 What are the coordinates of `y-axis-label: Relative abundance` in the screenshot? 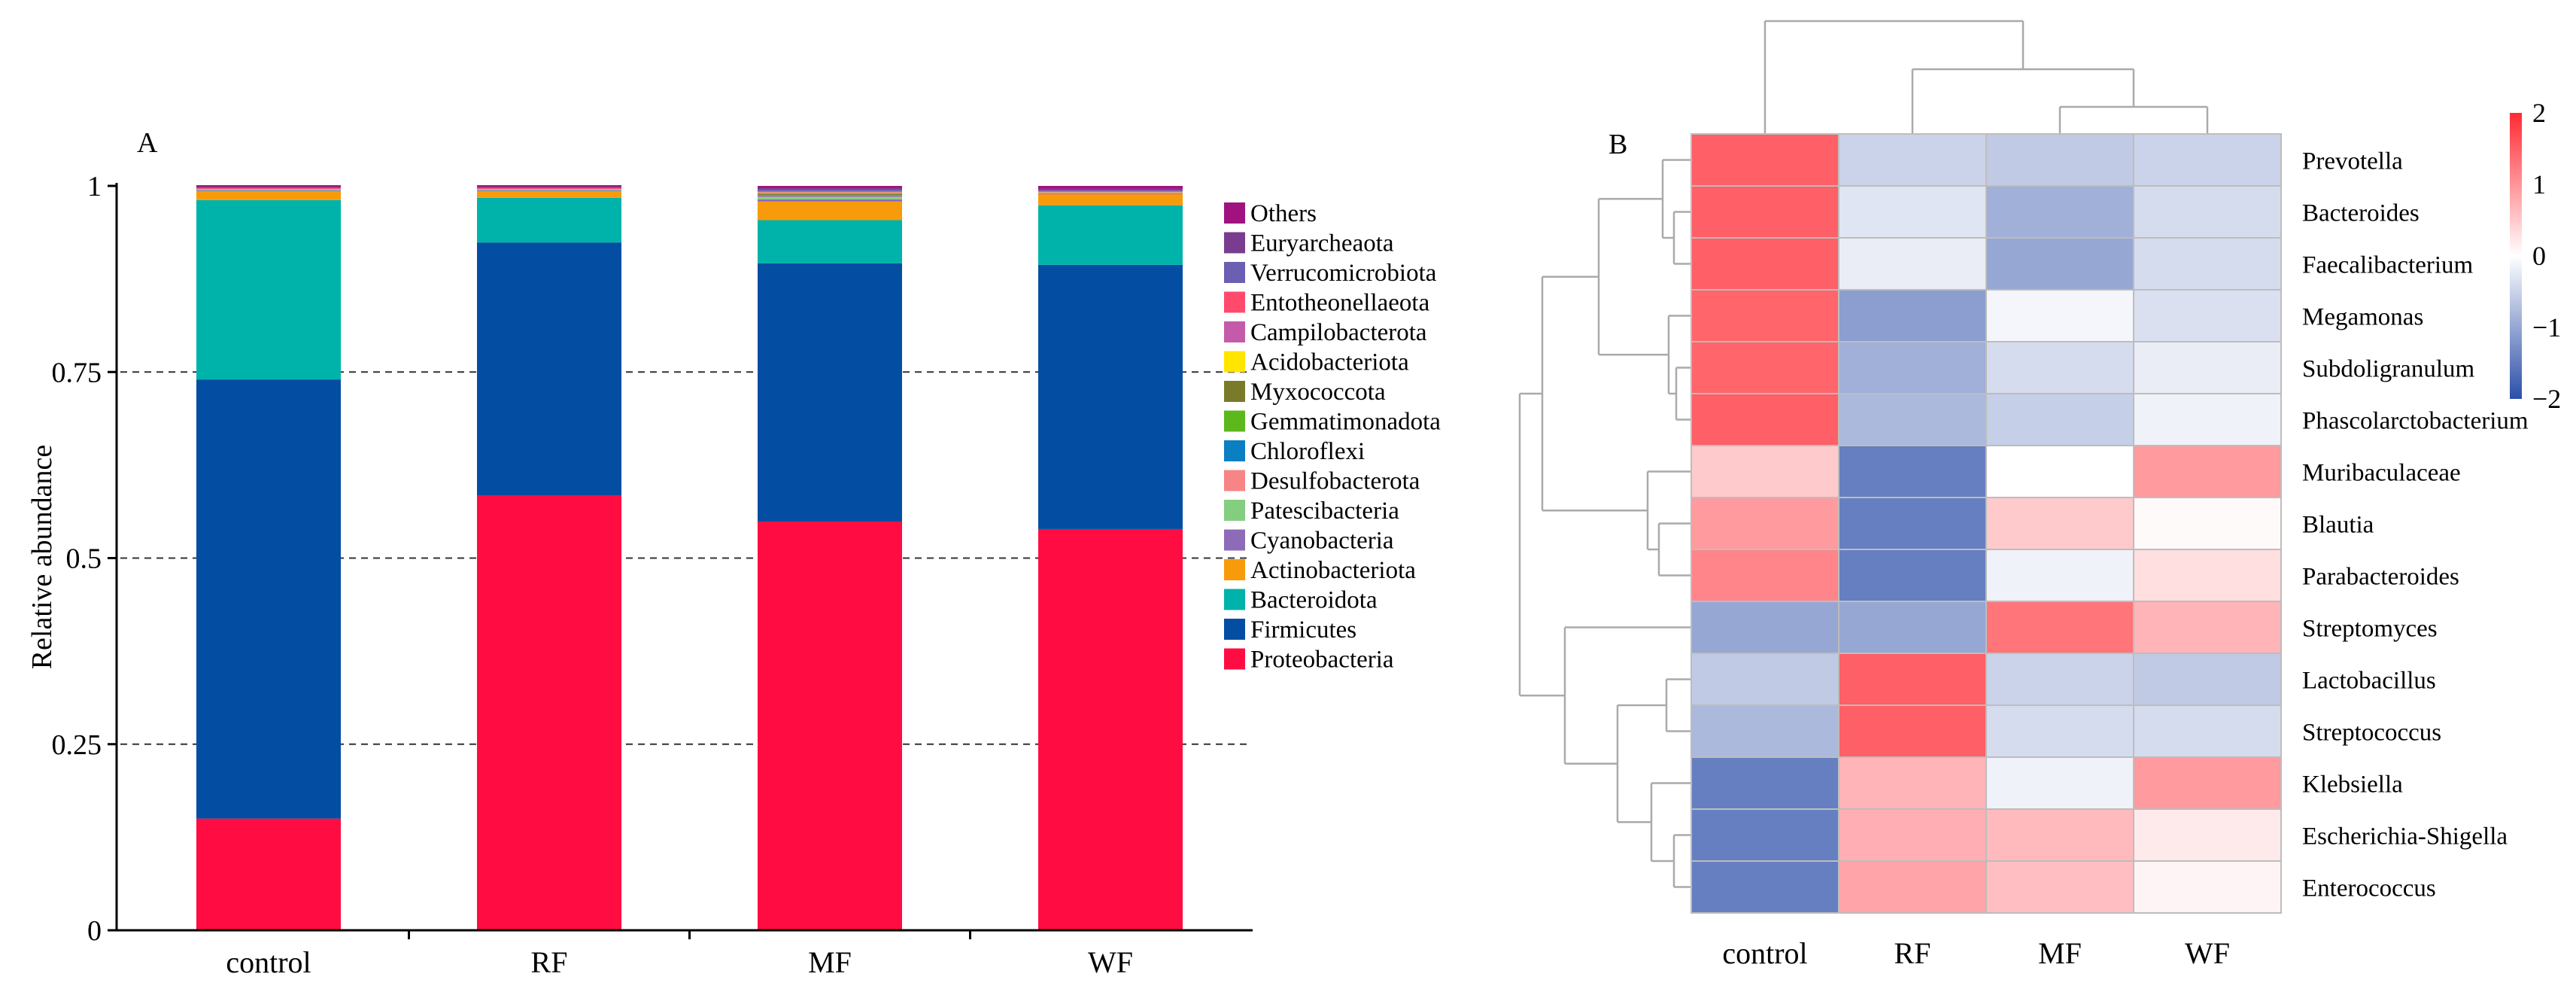 It's located at (42, 557).